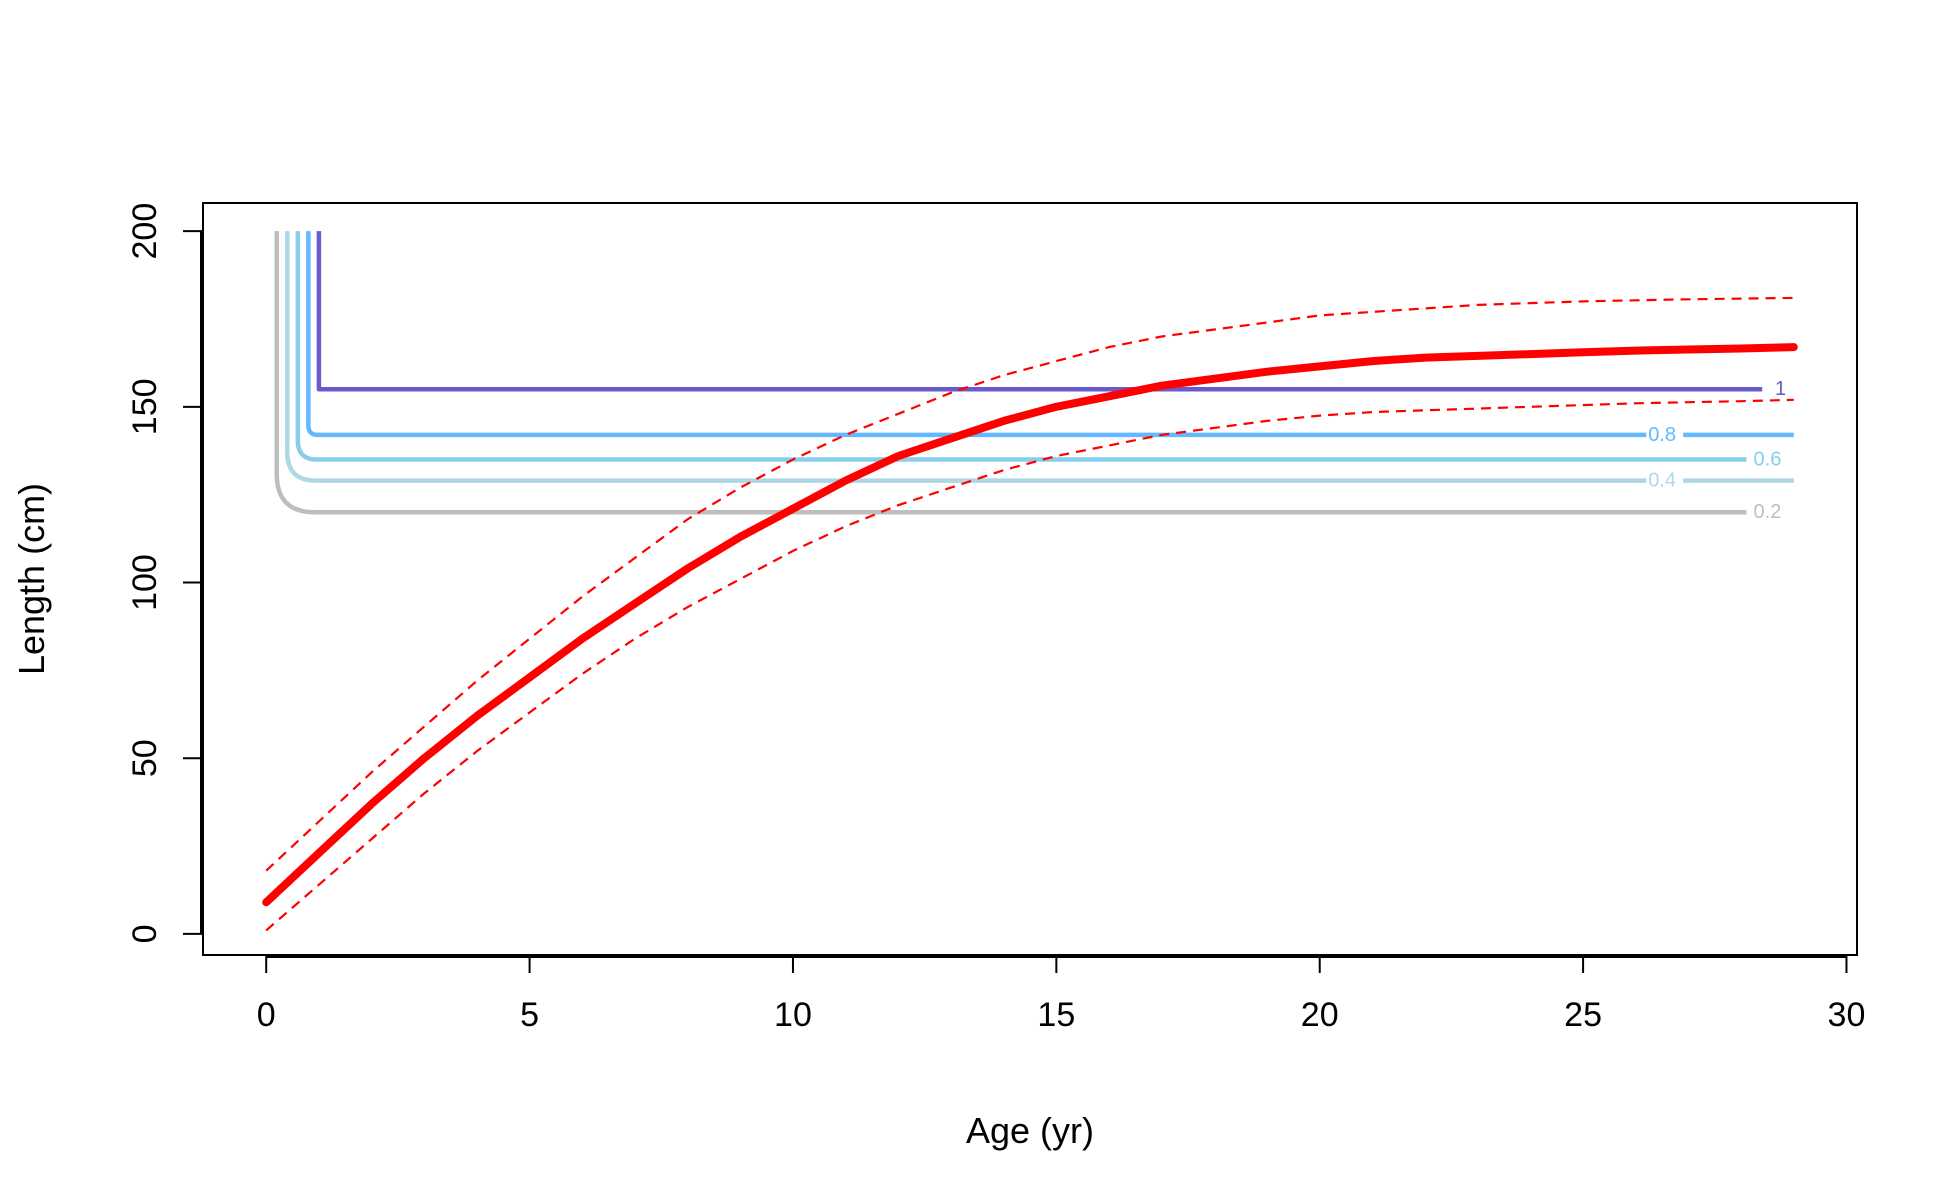 Image resolution: width=1950 pixels, height=1200 pixels. What do you see at coordinates (31, 579) in the screenshot?
I see `y-axis-title: Length (cm)` at bounding box center [31, 579].